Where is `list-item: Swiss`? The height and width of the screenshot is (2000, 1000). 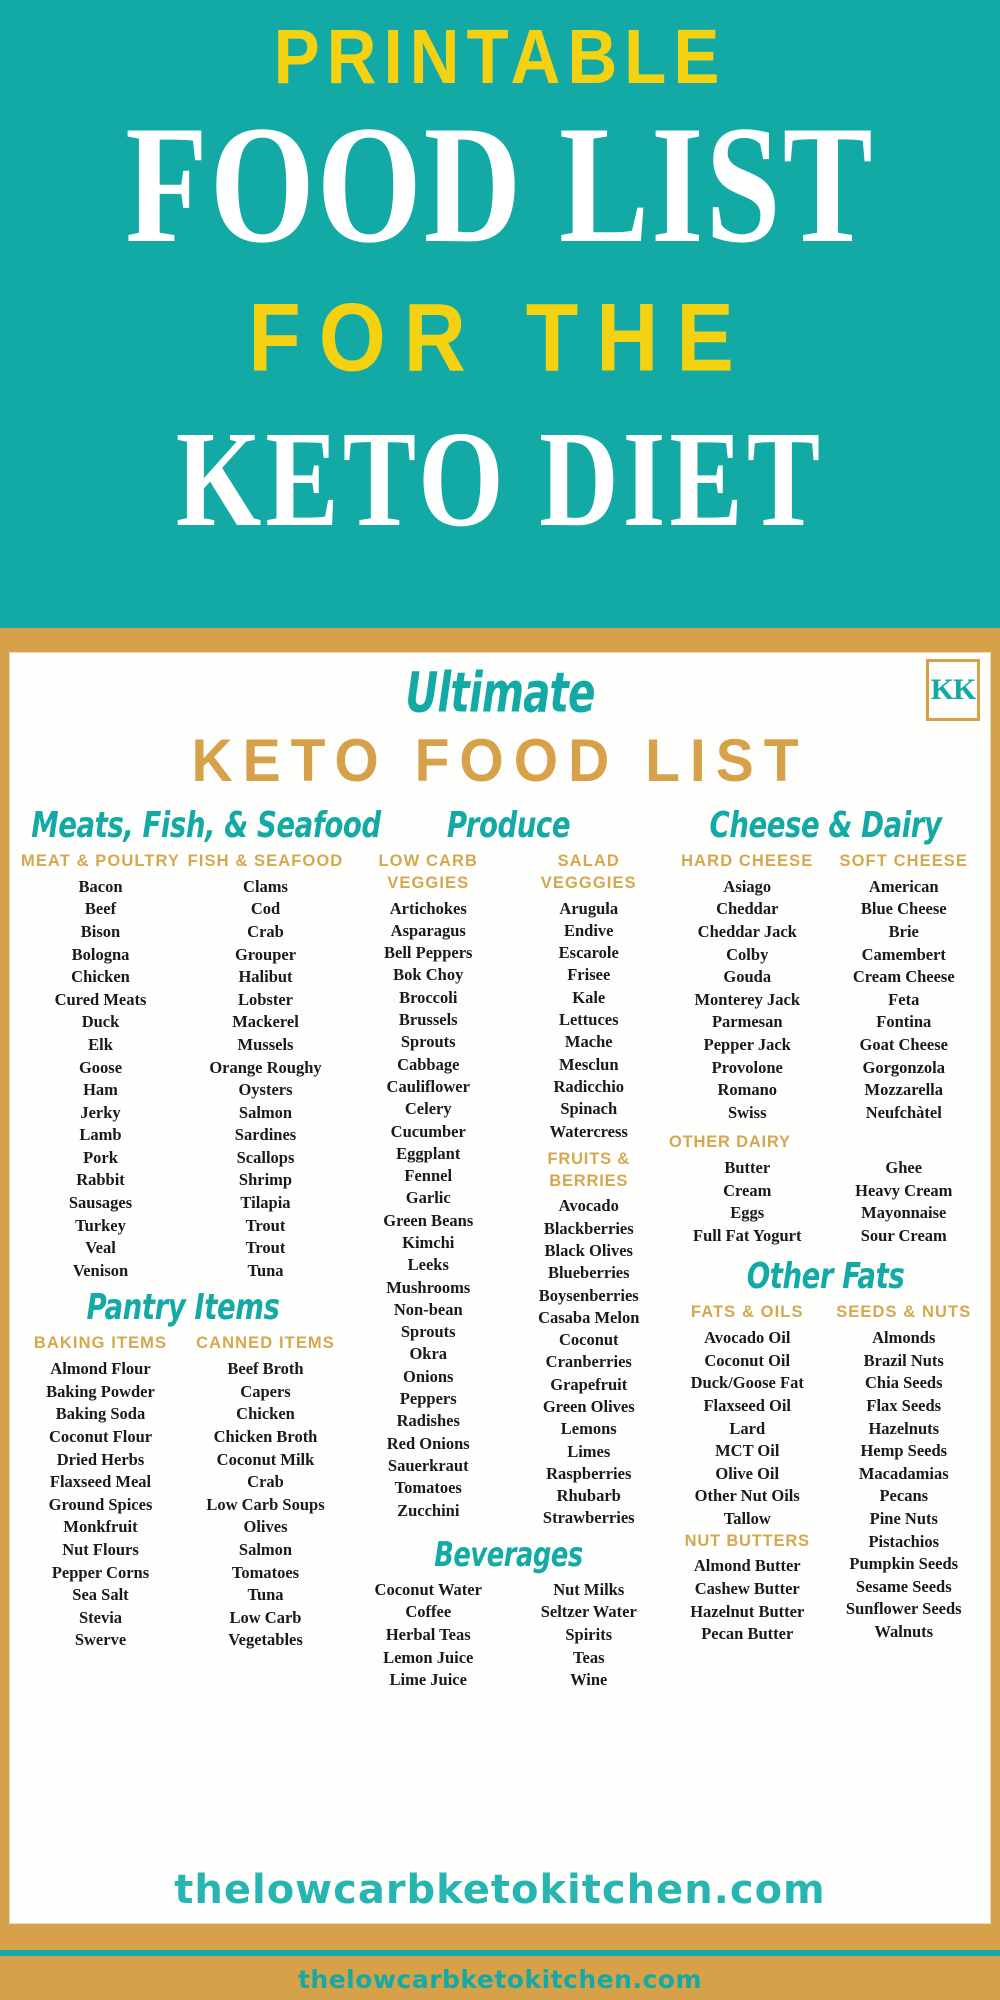 list-item: Swiss is located at coordinates (747, 1112).